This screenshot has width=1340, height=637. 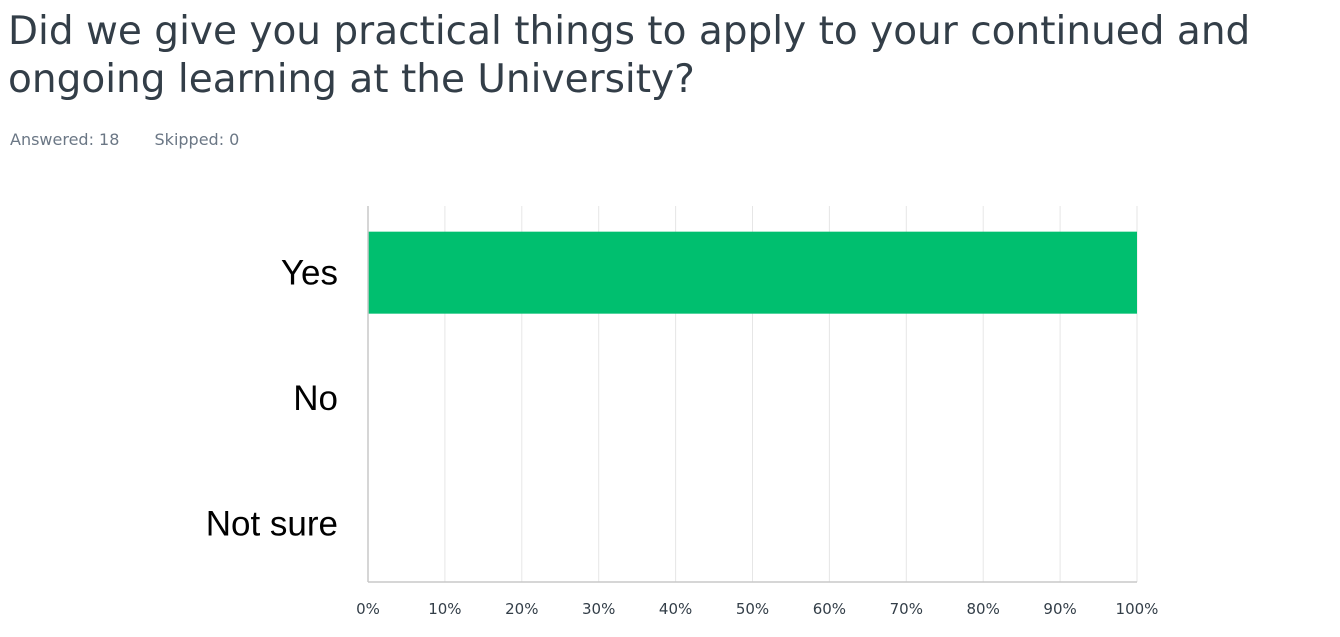 What do you see at coordinates (315, 398) in the screenshot?
I see `category-label: No` at bounding box center [315, 398].